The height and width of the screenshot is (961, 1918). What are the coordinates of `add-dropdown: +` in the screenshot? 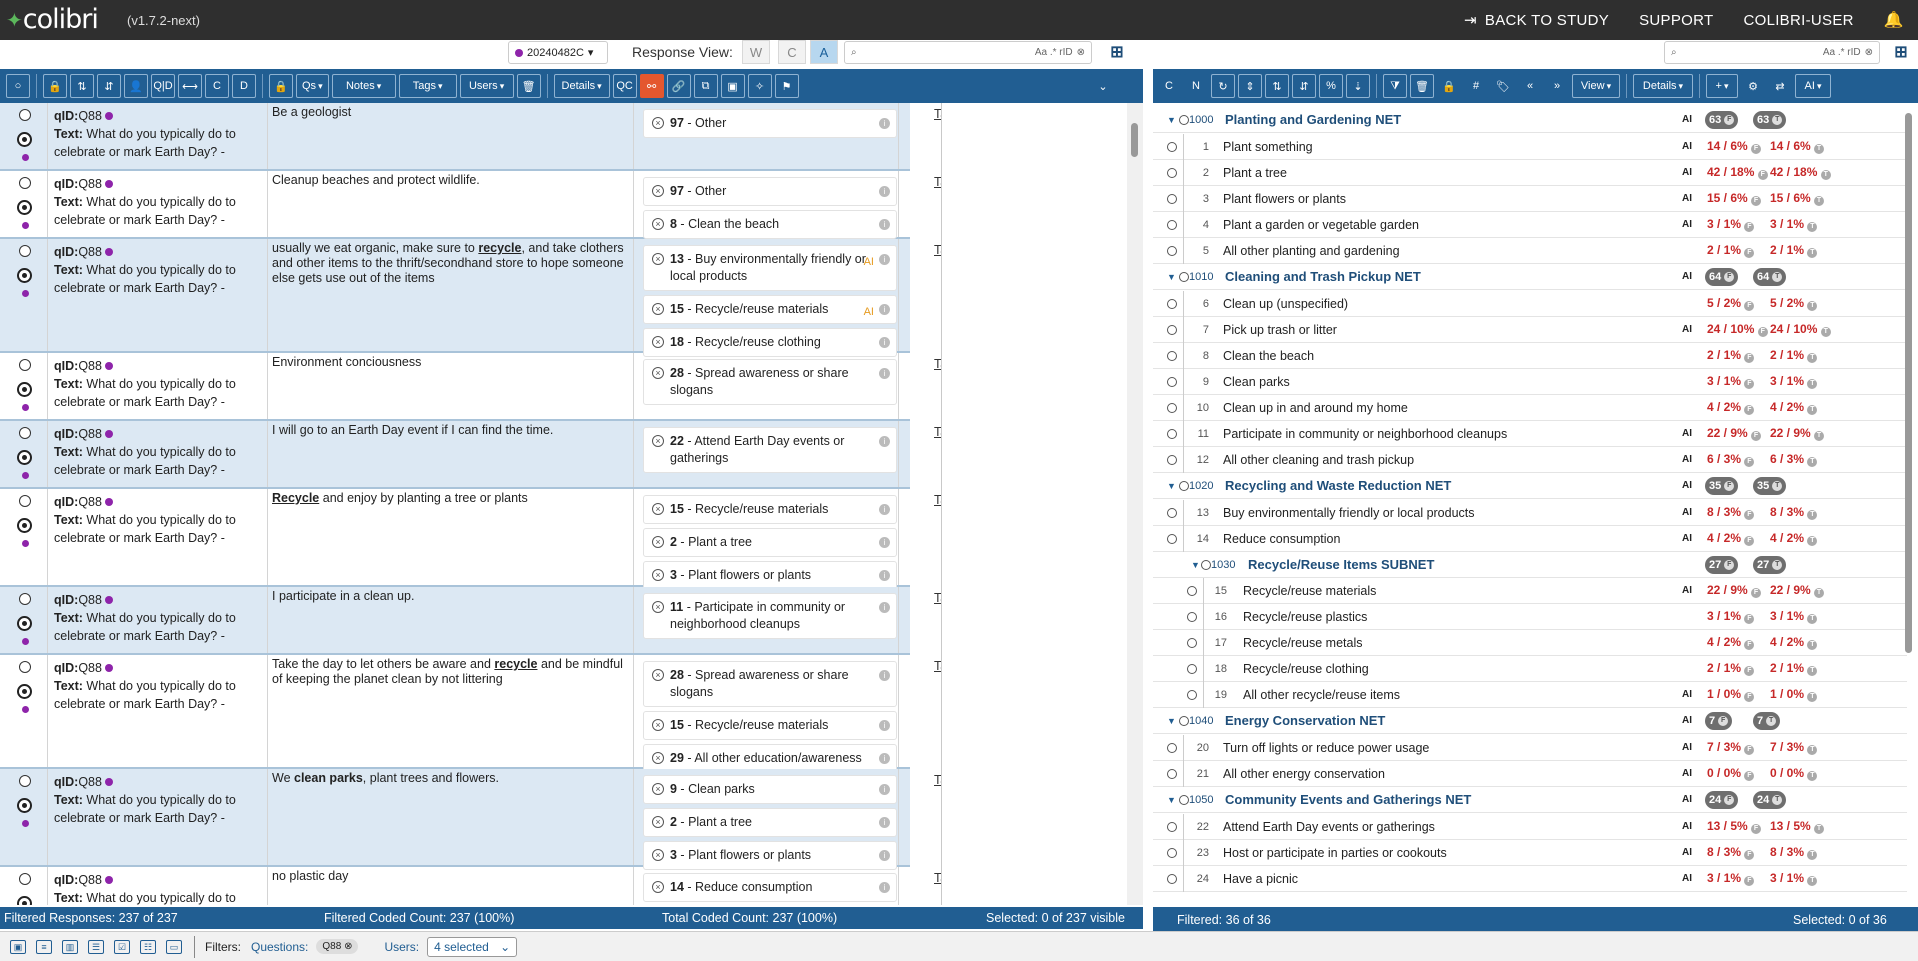 It's located at (1722, 86).